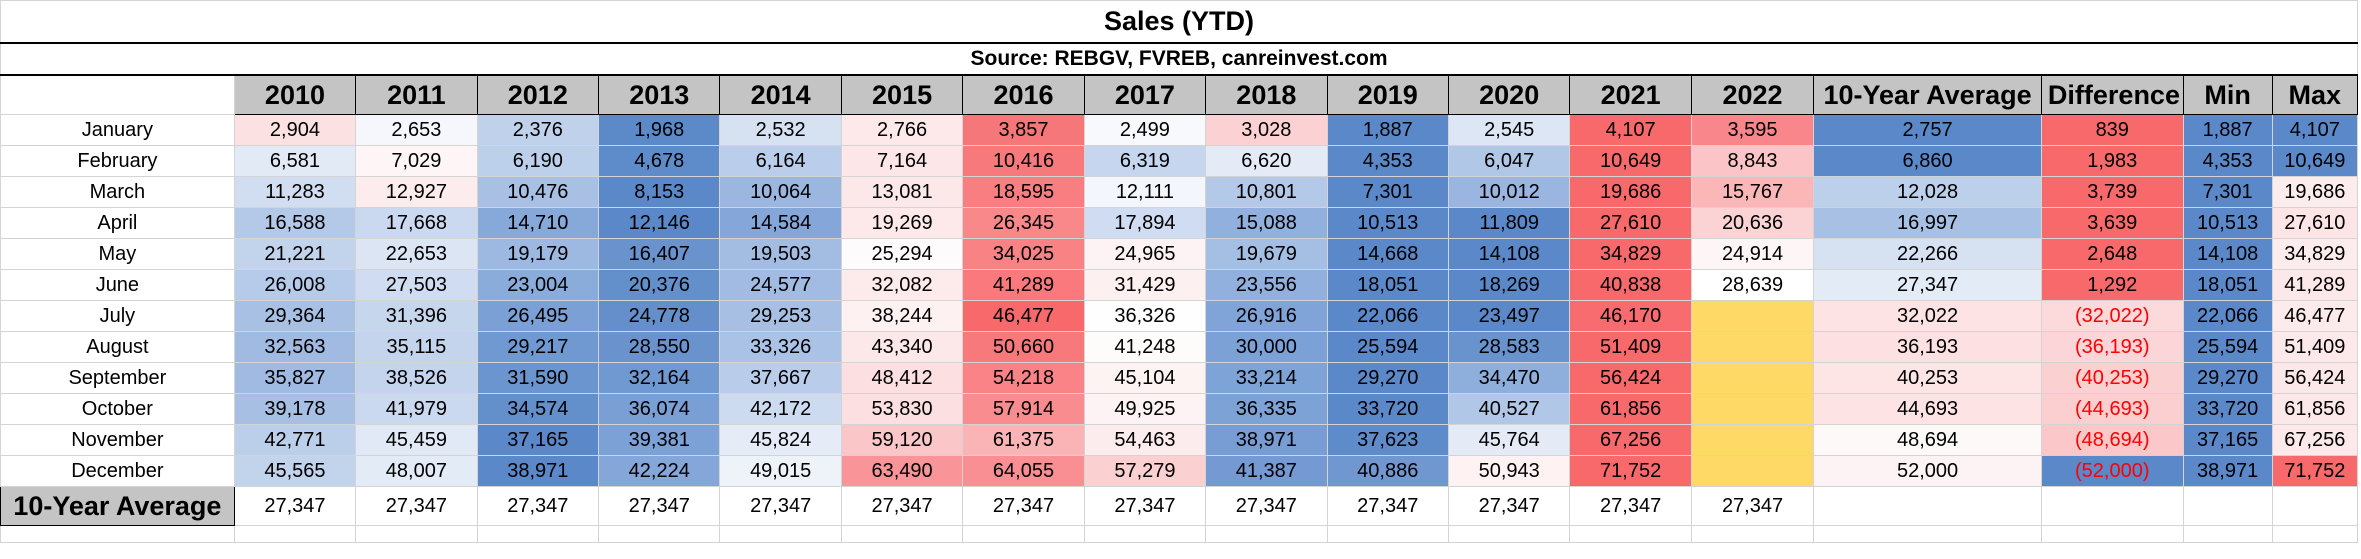 Image resolution: width=2361 pixels, height=559 pixels. I want to click on data-cell: 7,164, so click(902, 161).